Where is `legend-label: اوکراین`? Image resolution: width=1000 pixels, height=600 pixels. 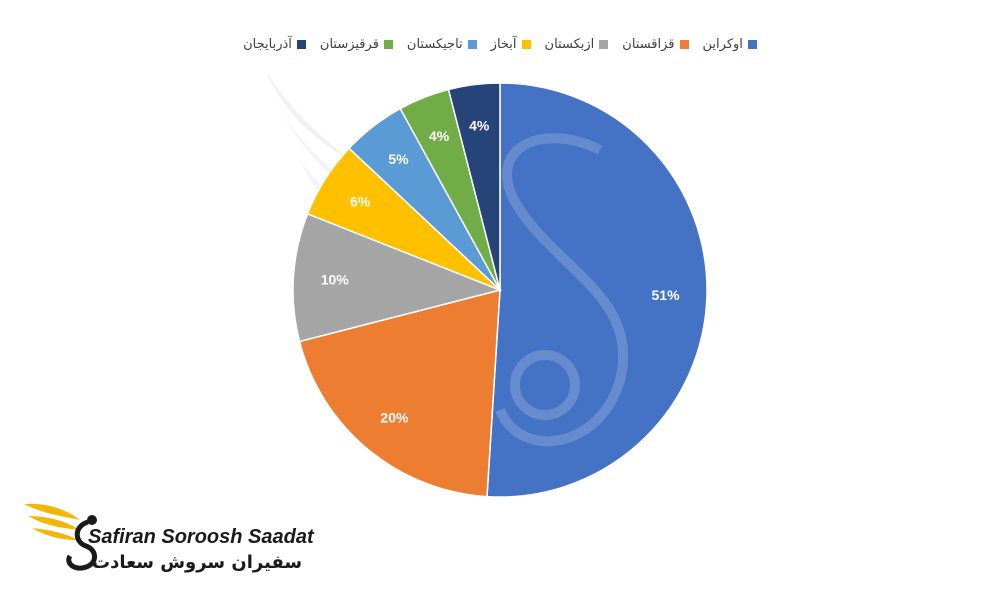
legend-label: اوکراین is located at coordinates (722, 44).